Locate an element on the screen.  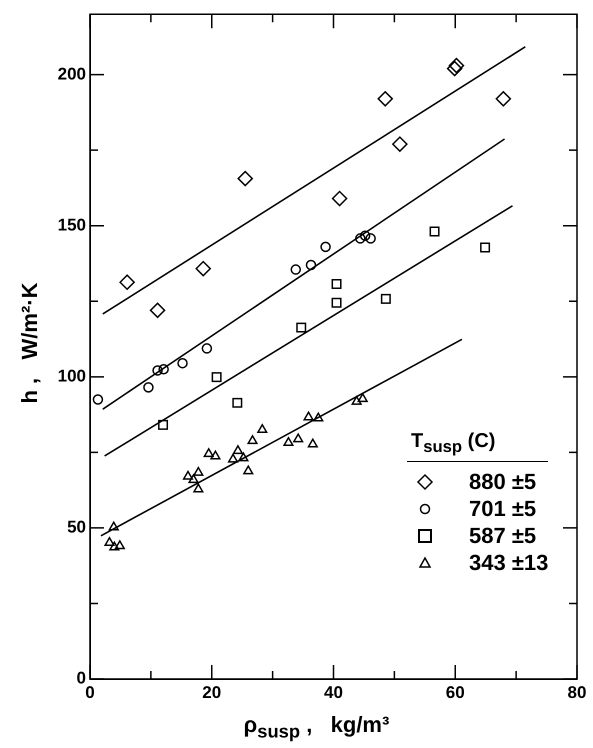
x-tick-label: 20 is located at coordinates (212, 692).